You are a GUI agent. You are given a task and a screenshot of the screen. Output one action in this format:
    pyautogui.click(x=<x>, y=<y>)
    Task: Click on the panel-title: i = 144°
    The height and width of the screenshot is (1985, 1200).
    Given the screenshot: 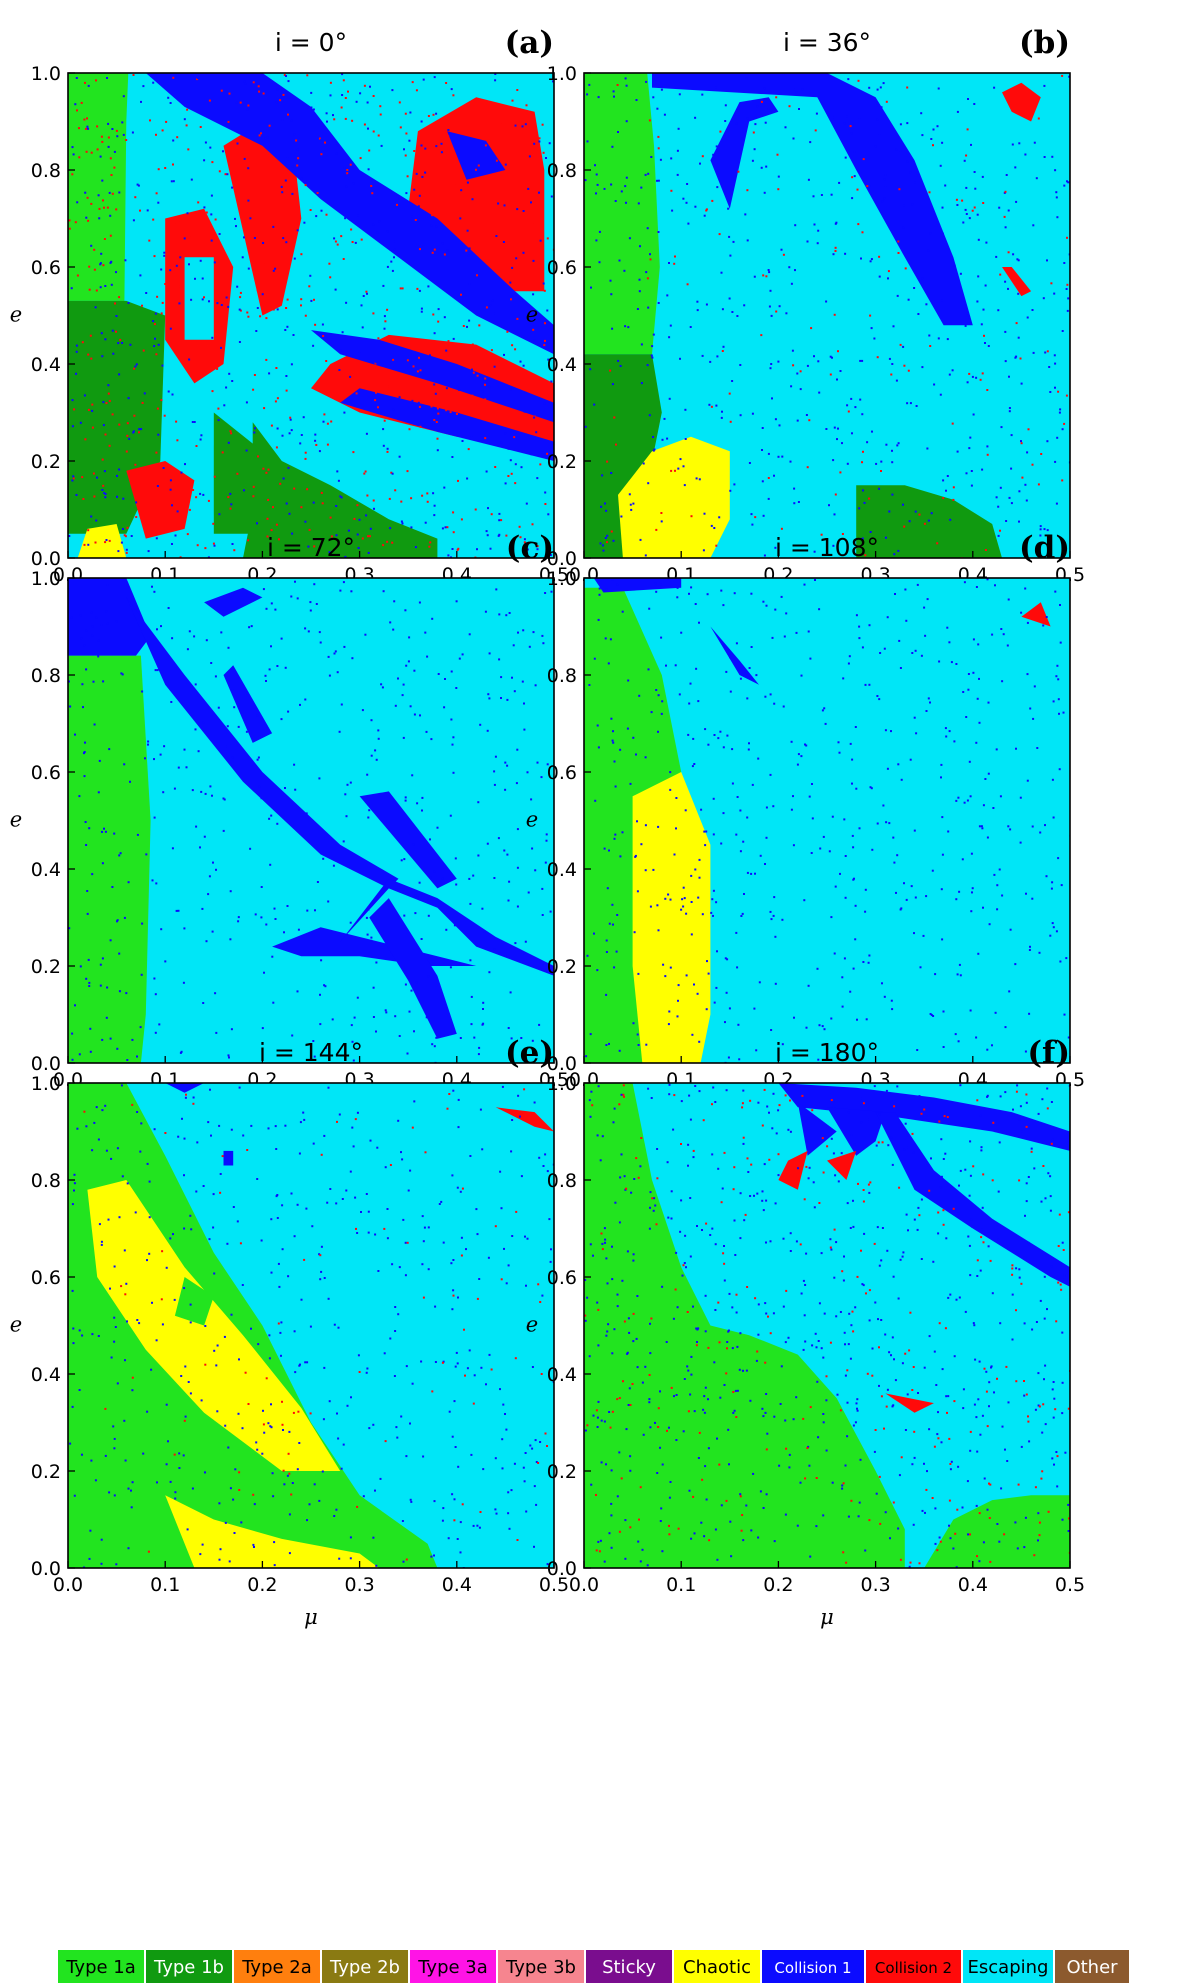 What is the action you would take?
    pyautogui.click(x=311, y=1052)
    